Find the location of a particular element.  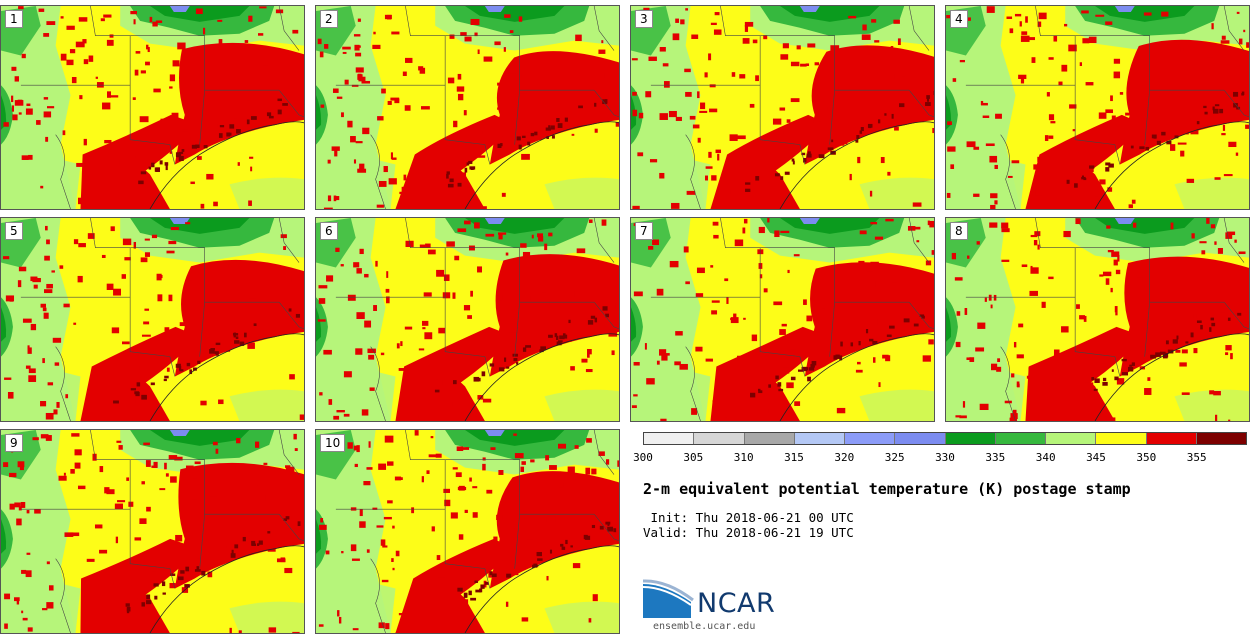

member-number-label: 3 is located at coordinates (644, 19).